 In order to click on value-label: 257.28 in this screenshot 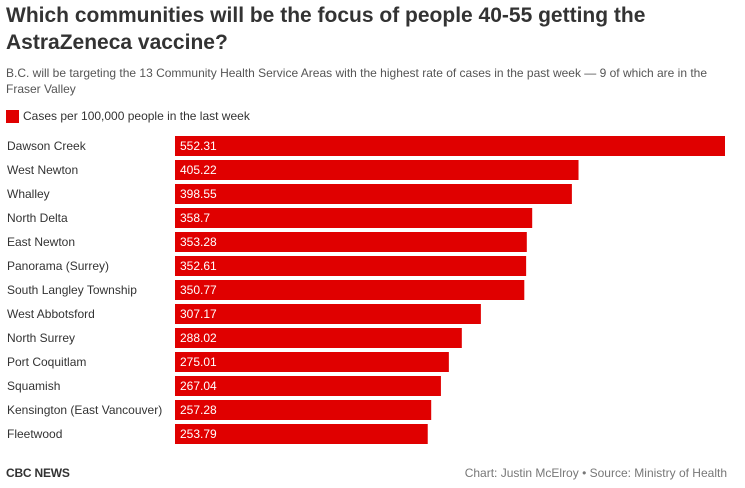, I will do `click(198, 410)`.